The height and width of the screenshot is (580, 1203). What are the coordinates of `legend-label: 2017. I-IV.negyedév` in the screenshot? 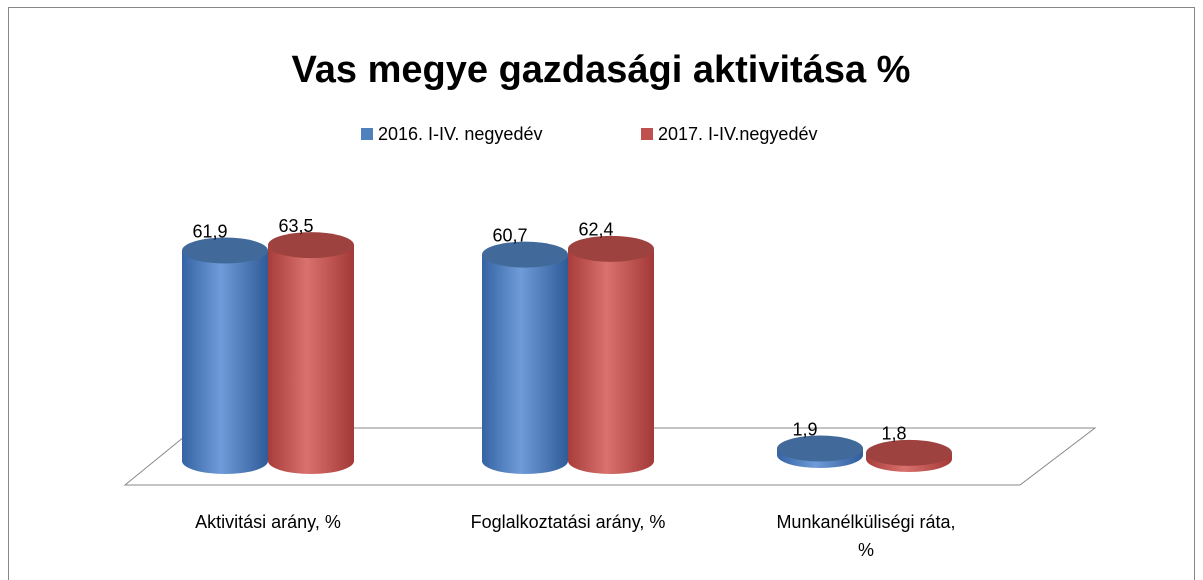 It's located at (737, 134).